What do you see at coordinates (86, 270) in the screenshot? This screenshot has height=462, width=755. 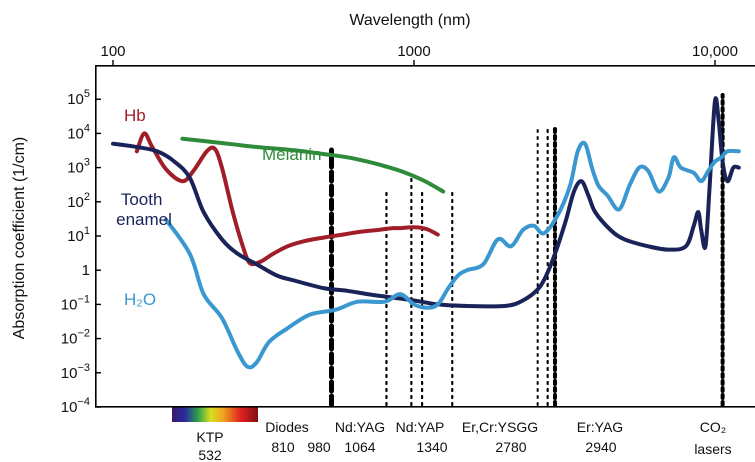 I see `y-tick-label-5: 1` at bounding box center [86, 270].